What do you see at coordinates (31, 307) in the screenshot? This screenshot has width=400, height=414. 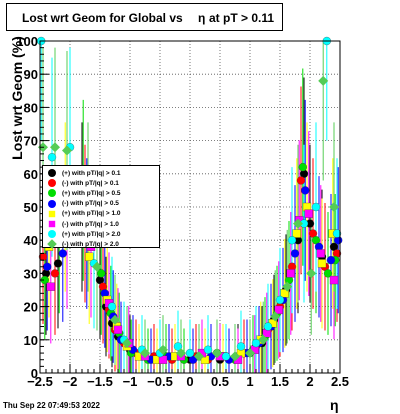 I see `y-tick-label: 20` at bounding box center [31, 307].